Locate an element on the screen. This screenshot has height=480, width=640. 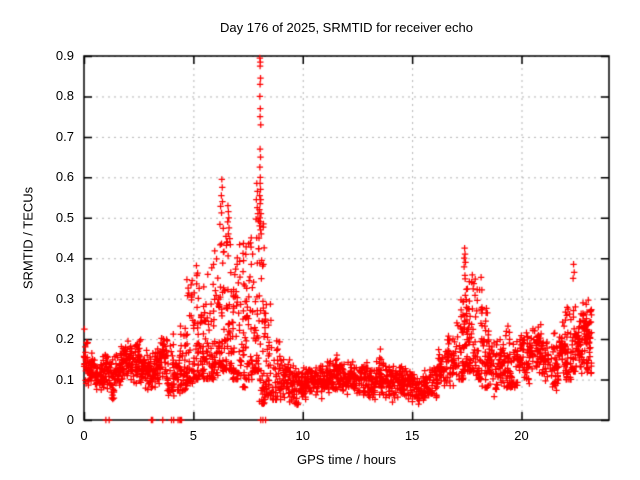
x-tick-label: 20 is located at coordinates (521, 435).